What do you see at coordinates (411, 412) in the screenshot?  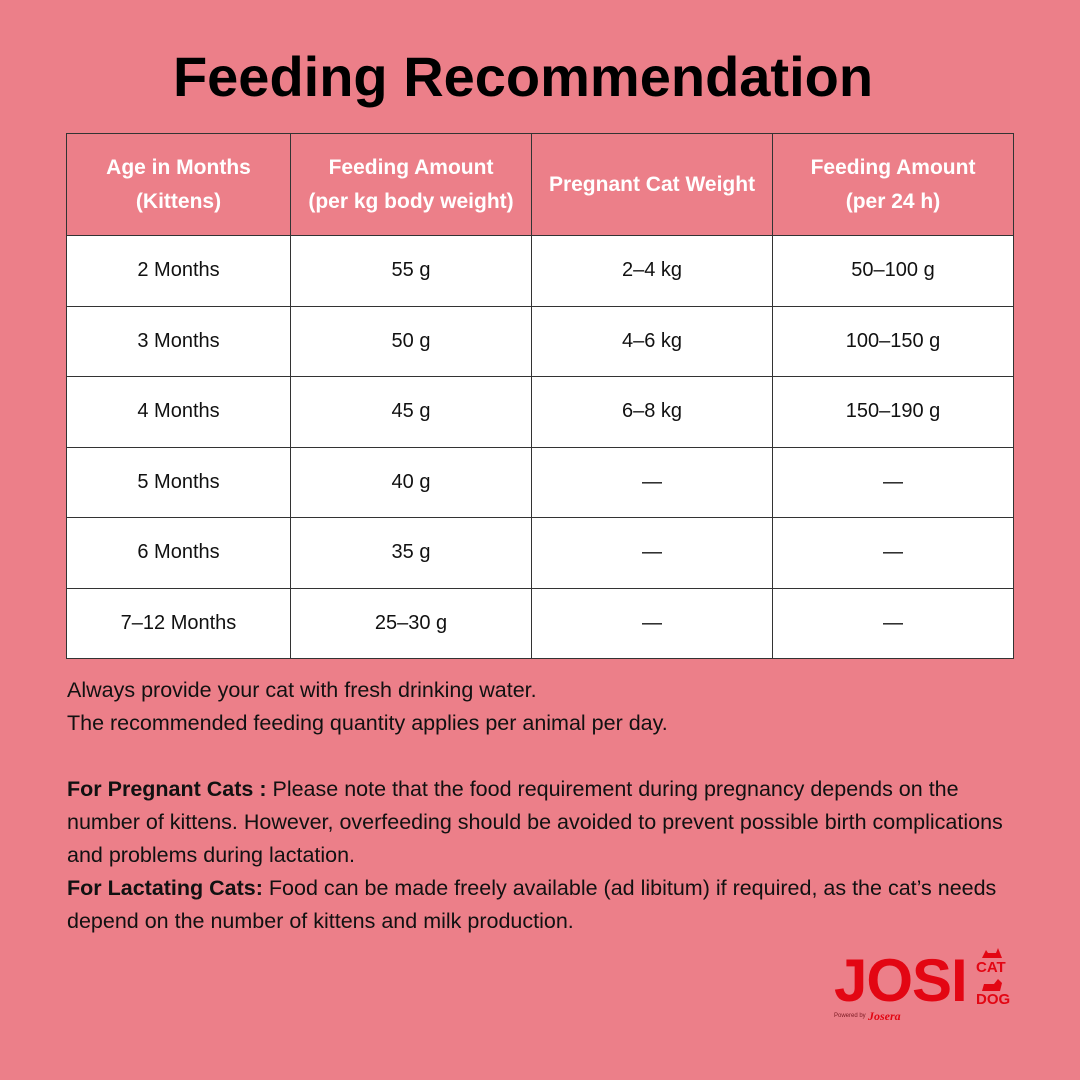 I see `table-cell: 45 g` at bounding box center [411, 412].